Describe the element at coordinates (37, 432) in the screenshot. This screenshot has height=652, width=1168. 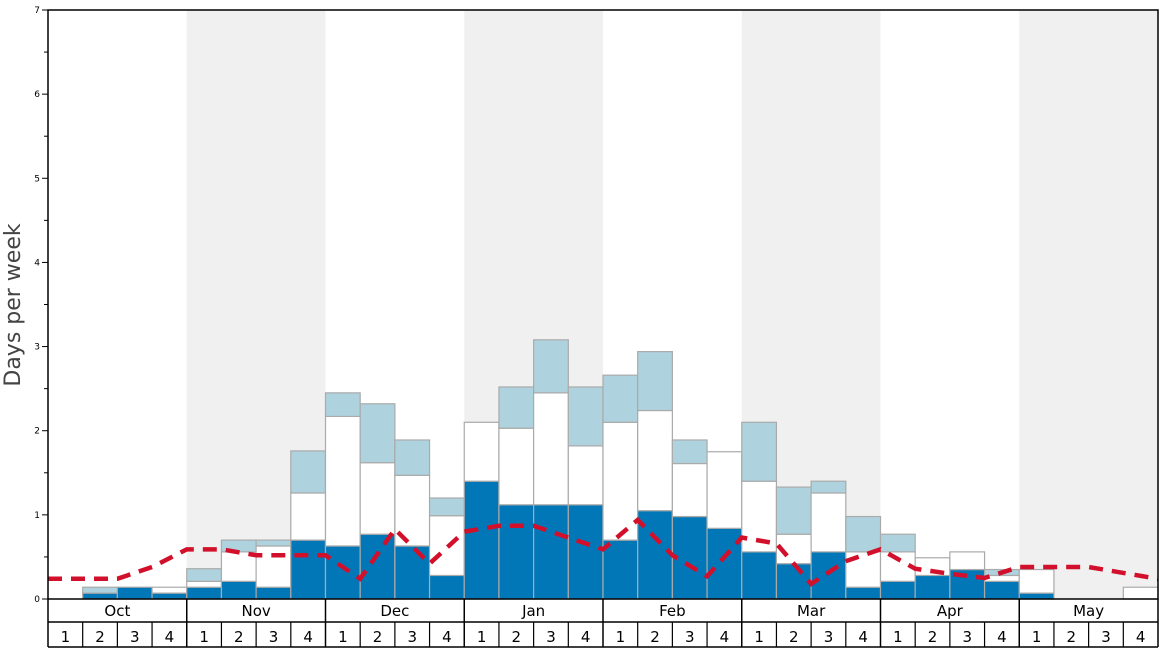
I see `y-tick-label: 2` at that location.